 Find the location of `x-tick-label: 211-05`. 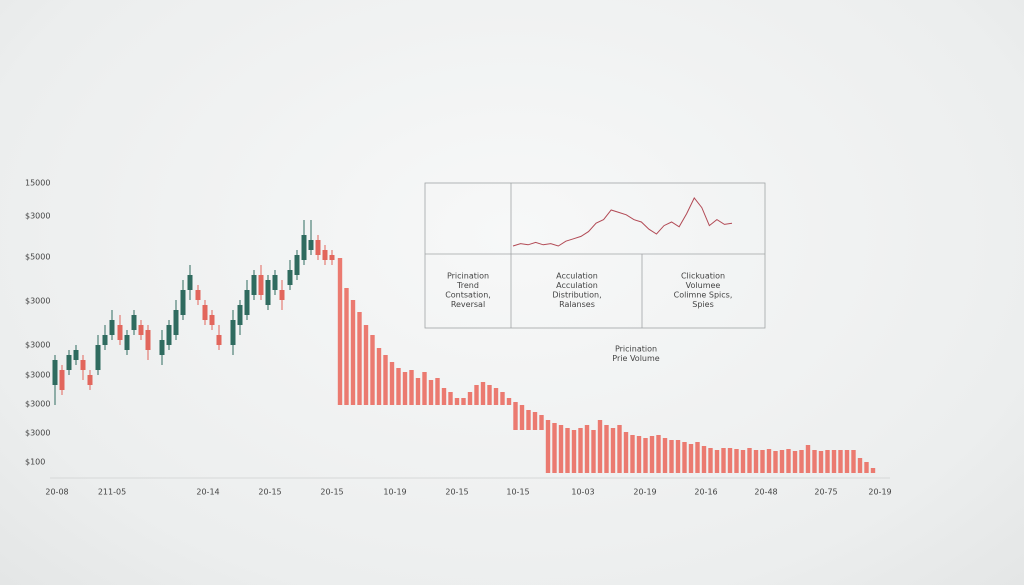

x-tick-label: 211-05 is located at coordinates (112, 492).